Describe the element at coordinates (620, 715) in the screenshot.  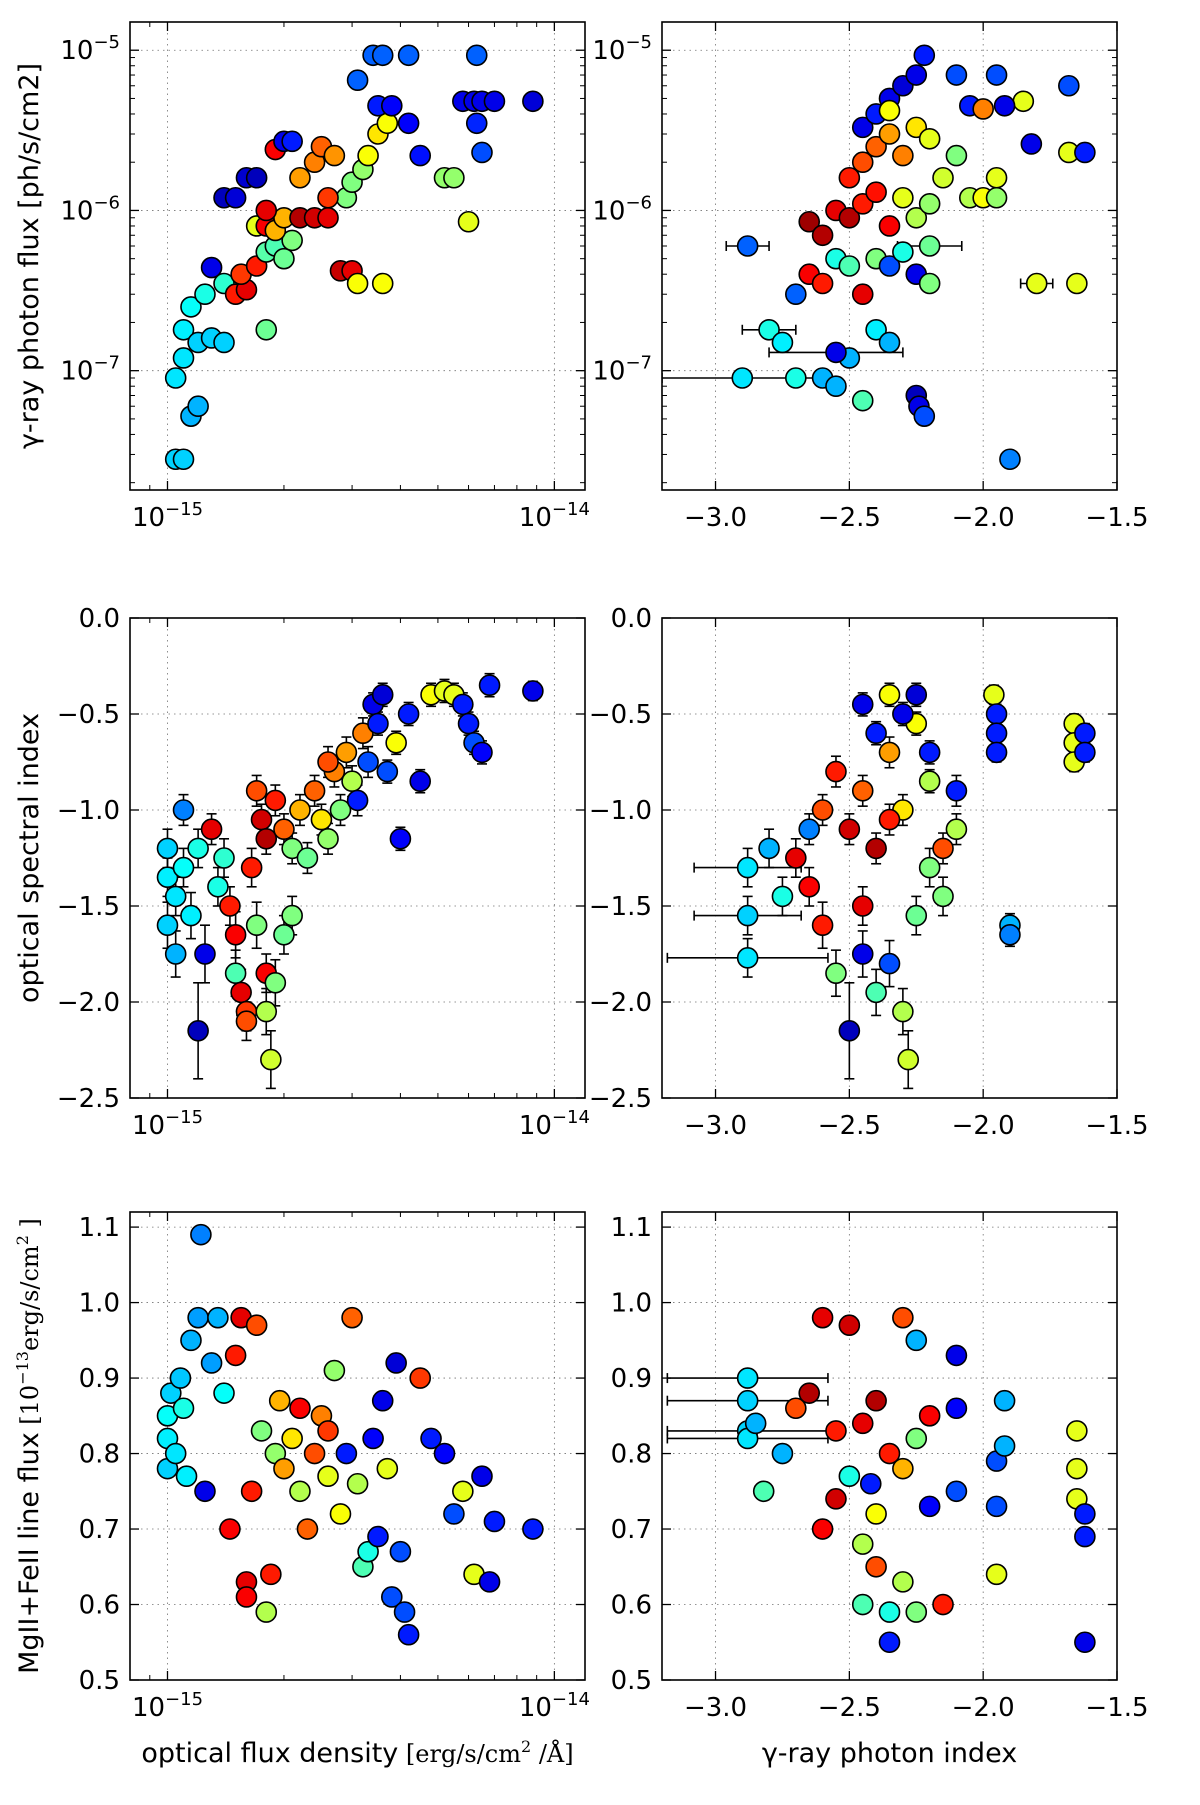
I see `y-tick-label: −0.5` at that location.